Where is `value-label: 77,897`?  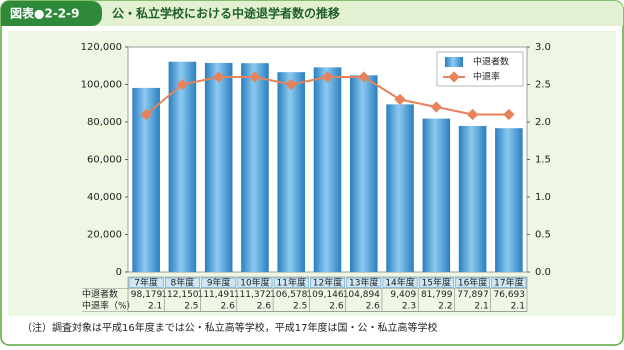 value-label: 77,897 is located at coordinates (473, 295).